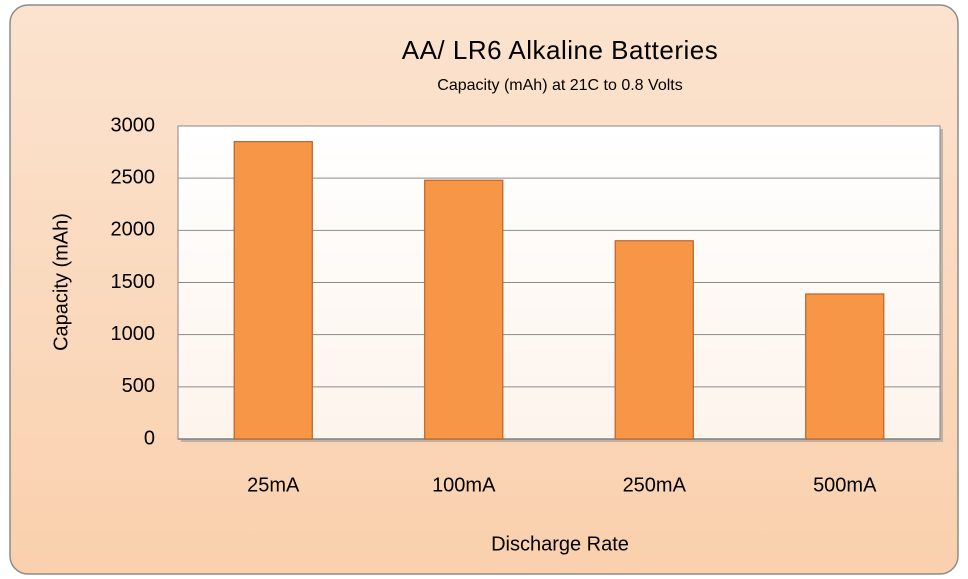 Image resolution: width=968 pixels, height=579 pixels. Describe the element at coordinates (845, 485) in the screenshot. I see `x-tick-label: 500mA` at that location.